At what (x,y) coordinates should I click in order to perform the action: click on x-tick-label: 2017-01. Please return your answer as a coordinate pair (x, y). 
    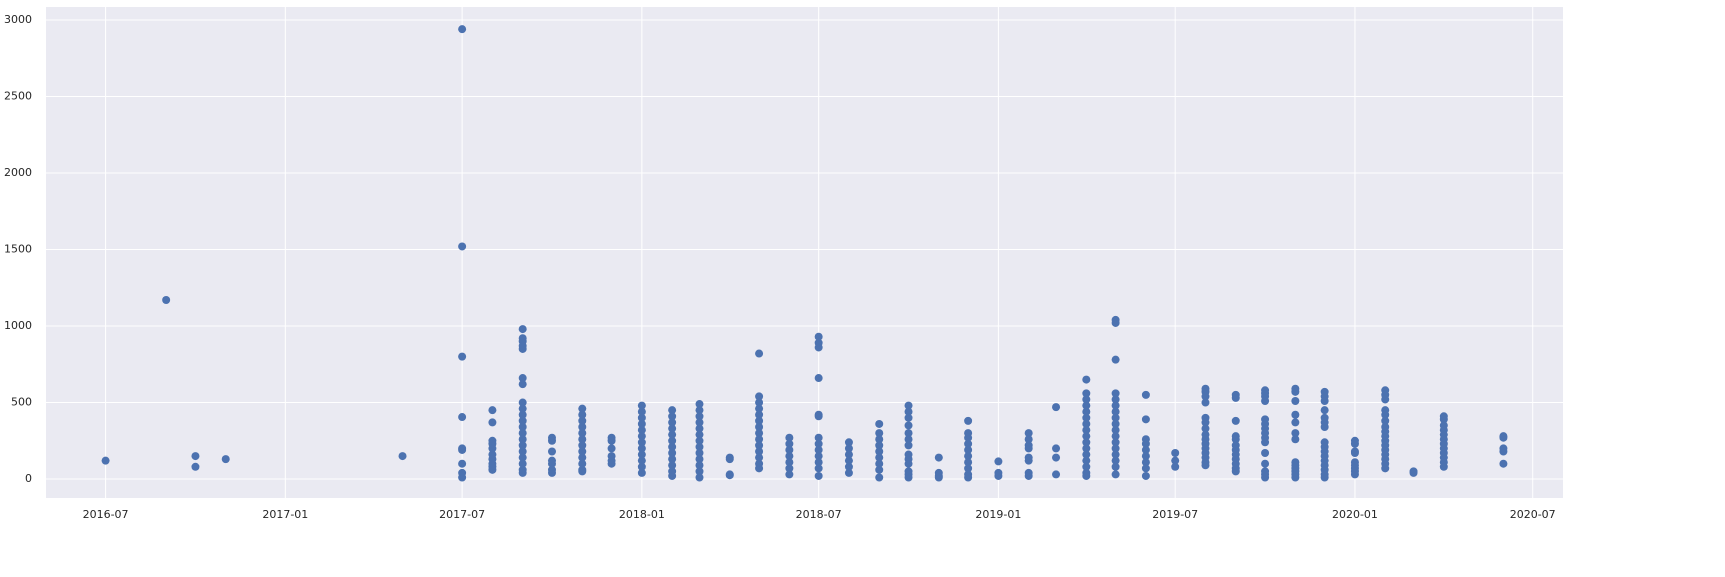
    Looking at the image, I should click on (285, 514).